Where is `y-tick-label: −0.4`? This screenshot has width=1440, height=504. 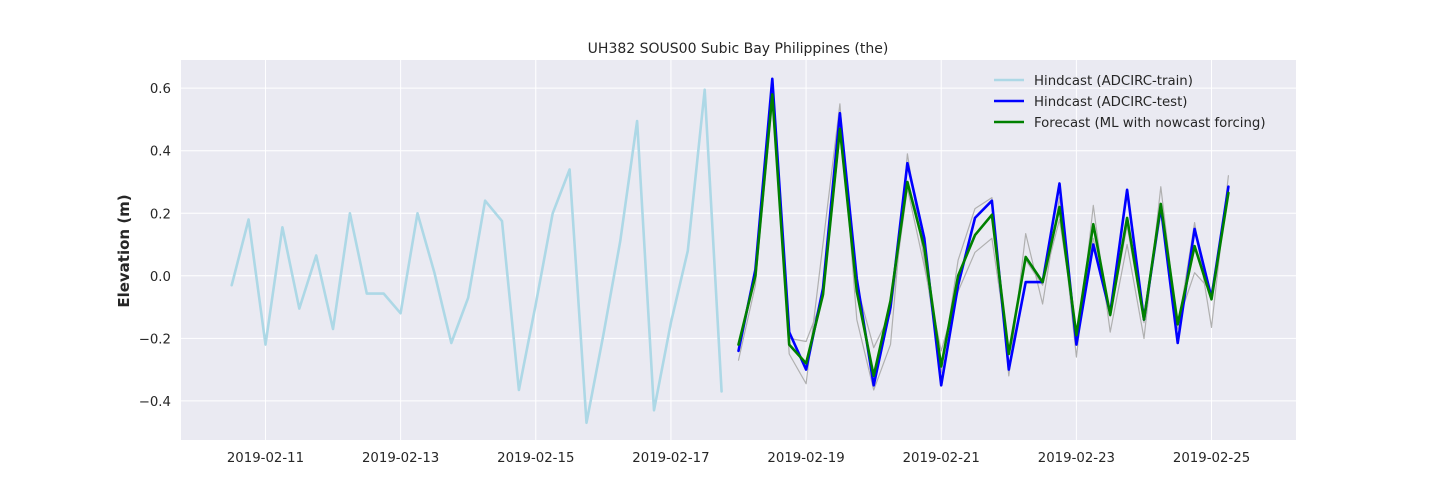
y-tick-label: −0.4 is located at coordinates (155, 402).